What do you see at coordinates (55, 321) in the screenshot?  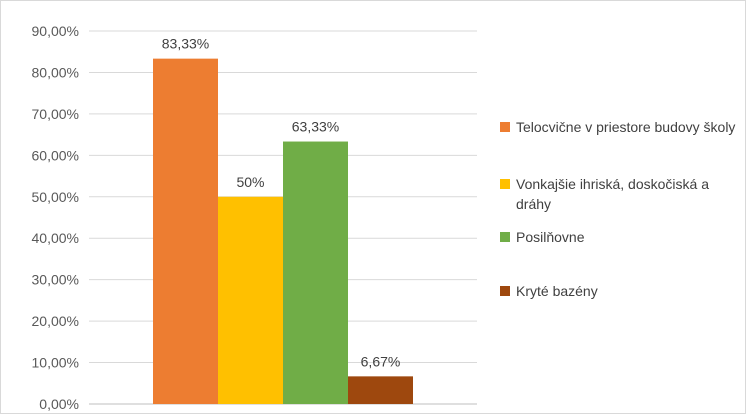 I see `y-tick-label: 20,00%` at bounding box center [55, 321].